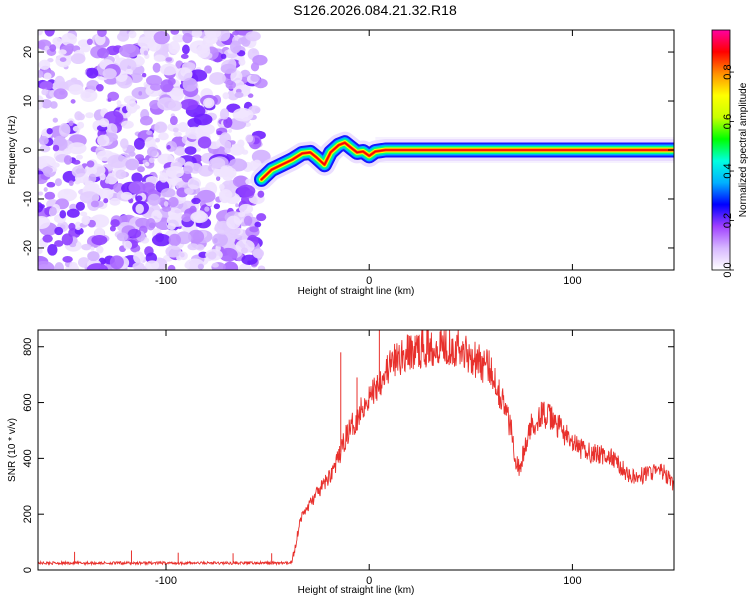 The image size is (750, 600). I want to click on spectrogram-noise, so click(154, 150).